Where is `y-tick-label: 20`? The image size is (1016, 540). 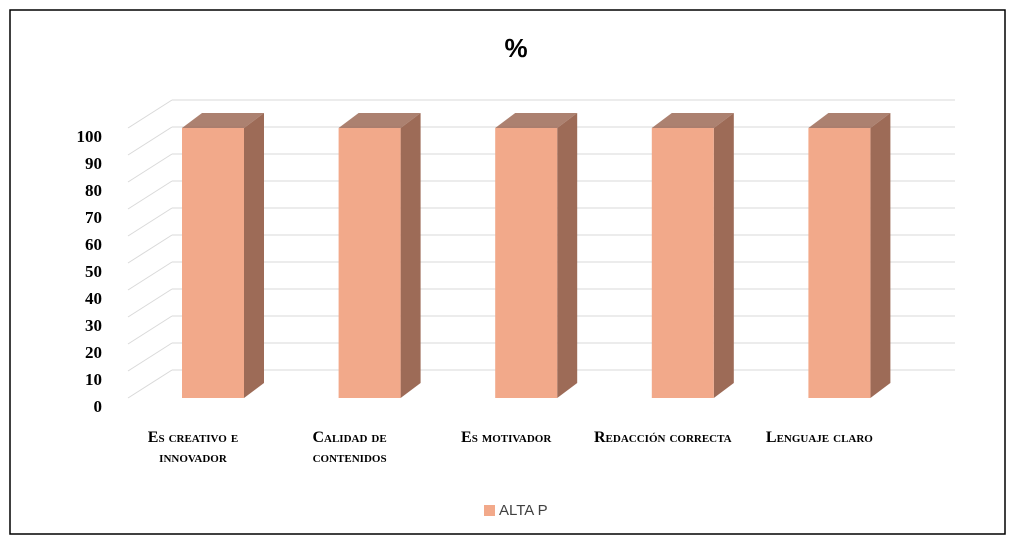
y-tick-label: 20 is located at coordinates (93, 352).